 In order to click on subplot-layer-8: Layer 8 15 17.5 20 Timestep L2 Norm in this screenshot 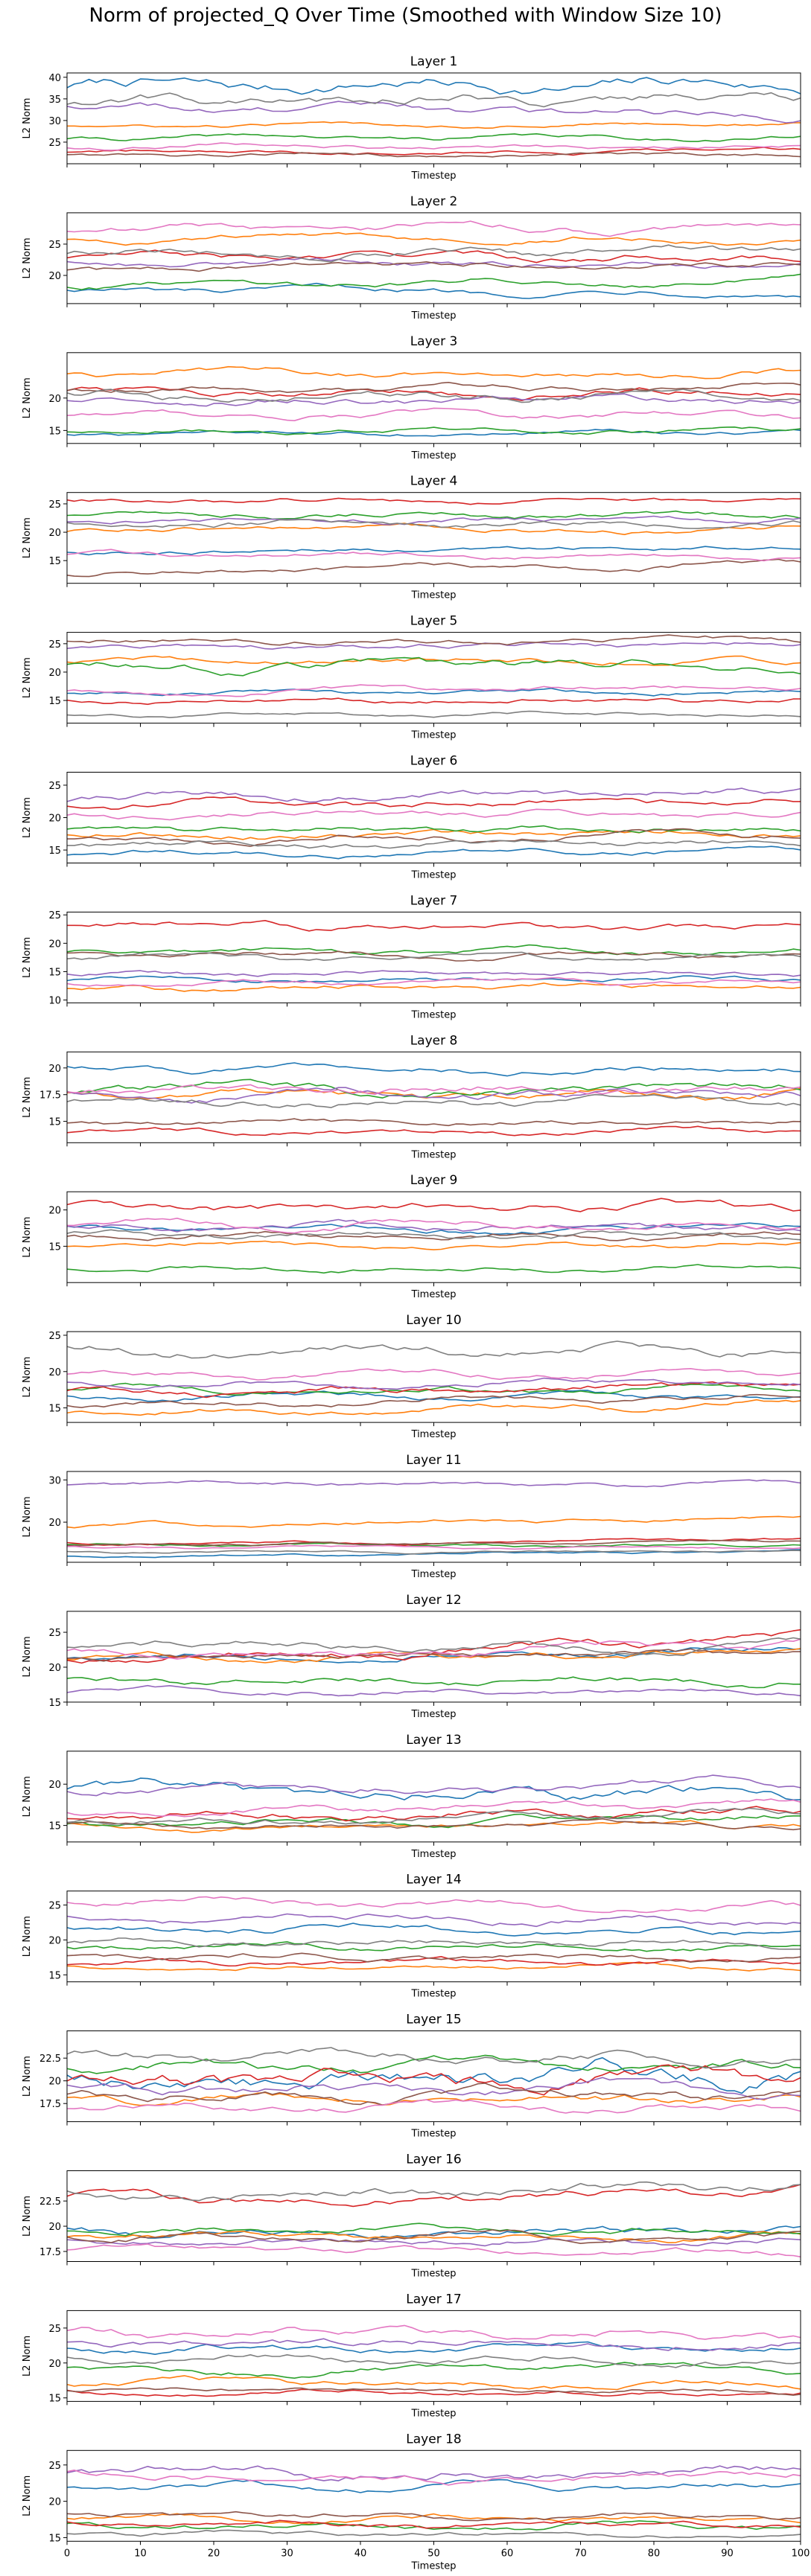, I will do `click(411, 1096)`.